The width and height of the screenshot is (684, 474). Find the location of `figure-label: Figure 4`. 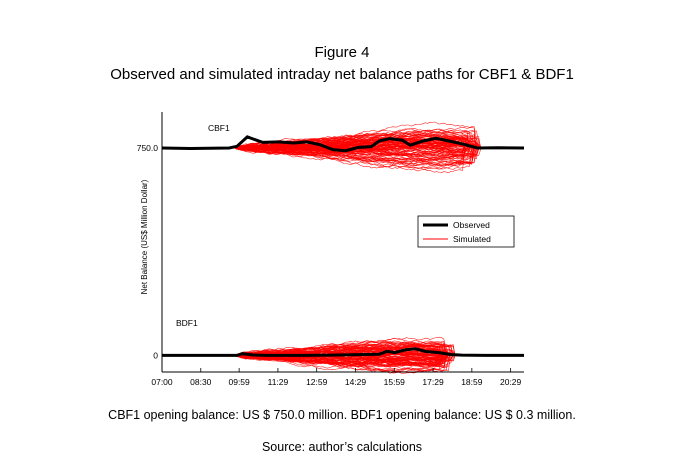

figure-label: Figure 4 is located at coordinates (342, 52).